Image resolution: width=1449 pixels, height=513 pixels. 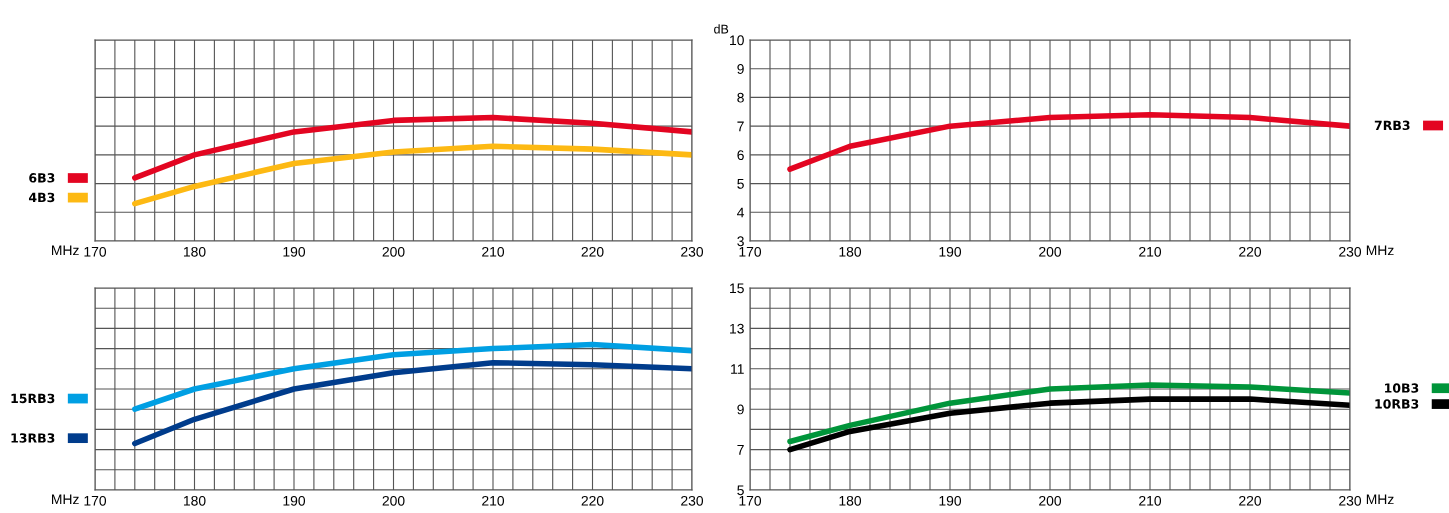 What do you see at coordinates (737, 328) in the screenshot?
I see `y-tick-label: 13` at bounding box center [737, 328].